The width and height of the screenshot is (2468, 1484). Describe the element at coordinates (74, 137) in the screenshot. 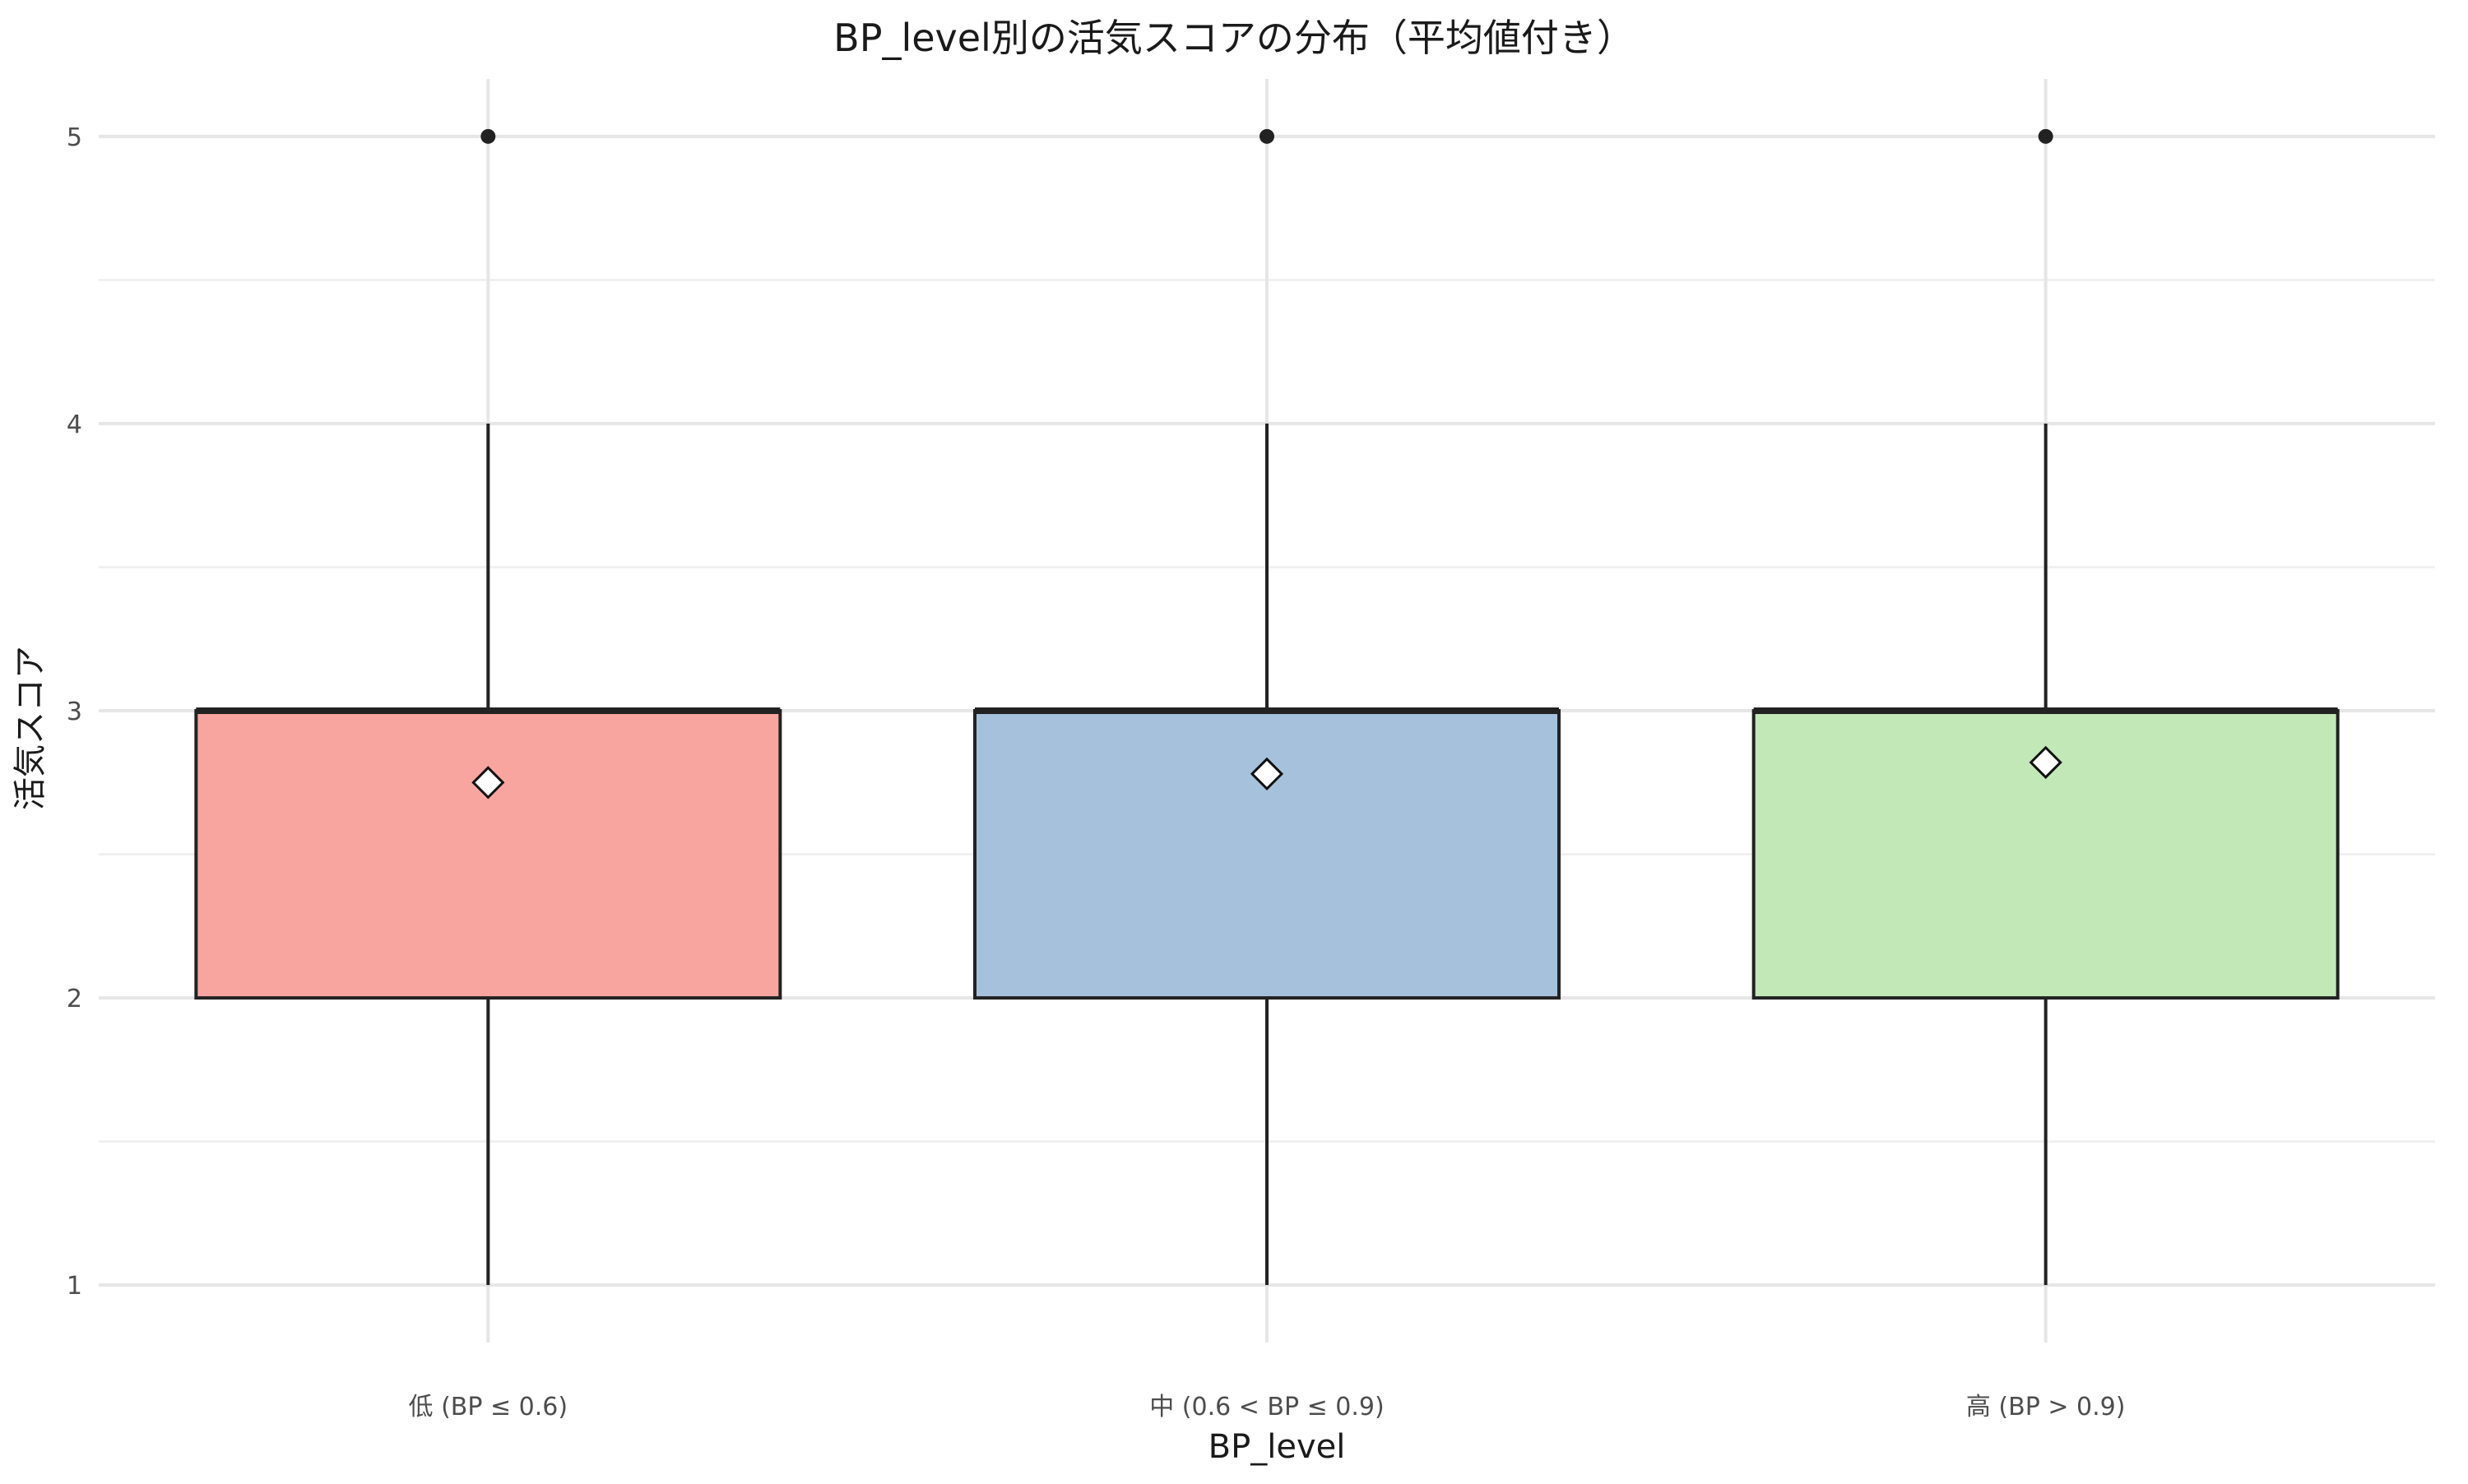

I see `y-tick-label: 5` at that location.